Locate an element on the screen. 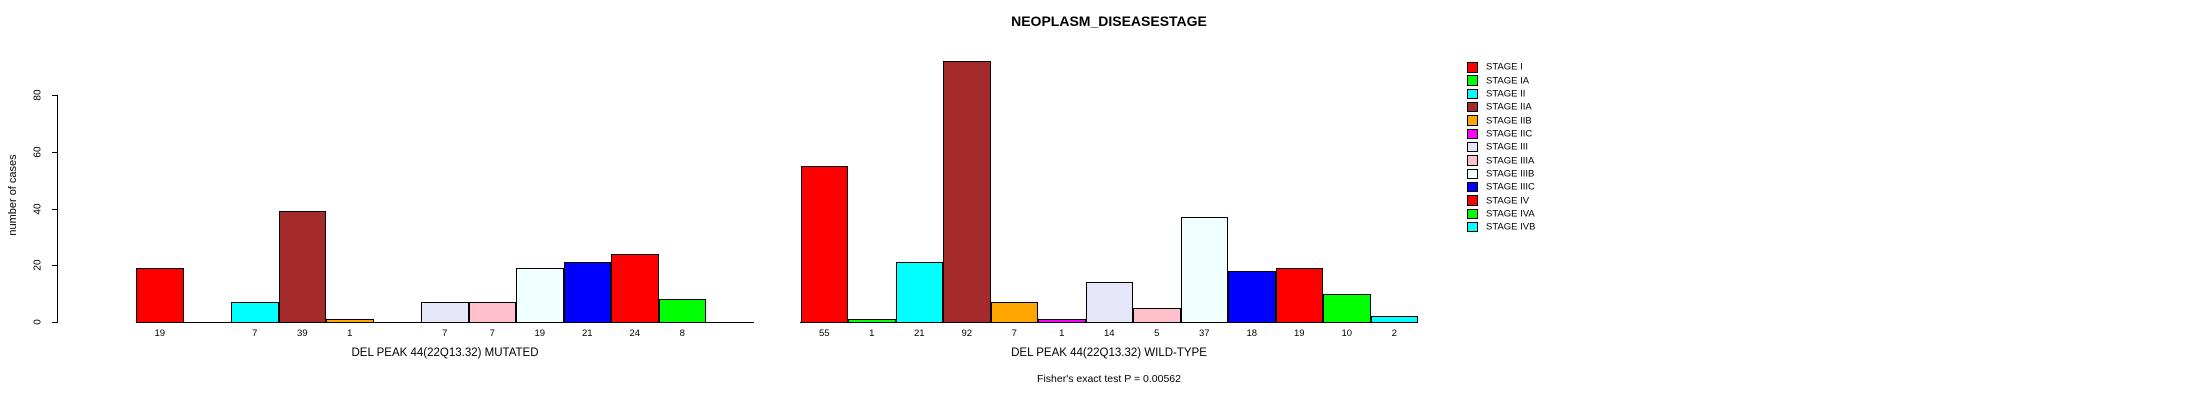  y-tick-label: 0 is located at coordinates (38, 322).